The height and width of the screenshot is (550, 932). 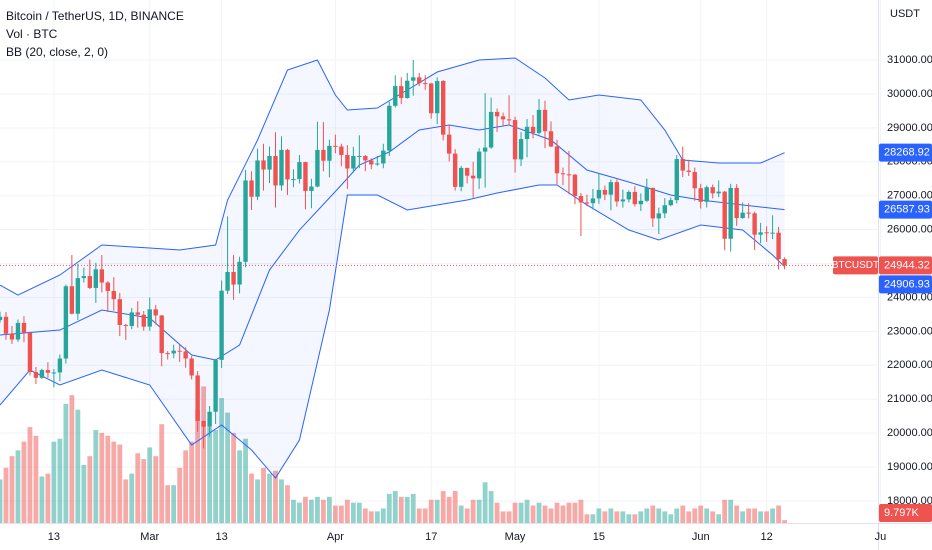 What do you see at coordinates (905, 265) in the screenshot?
I see `last-price-label-bg` at bounding box center [905, 265].